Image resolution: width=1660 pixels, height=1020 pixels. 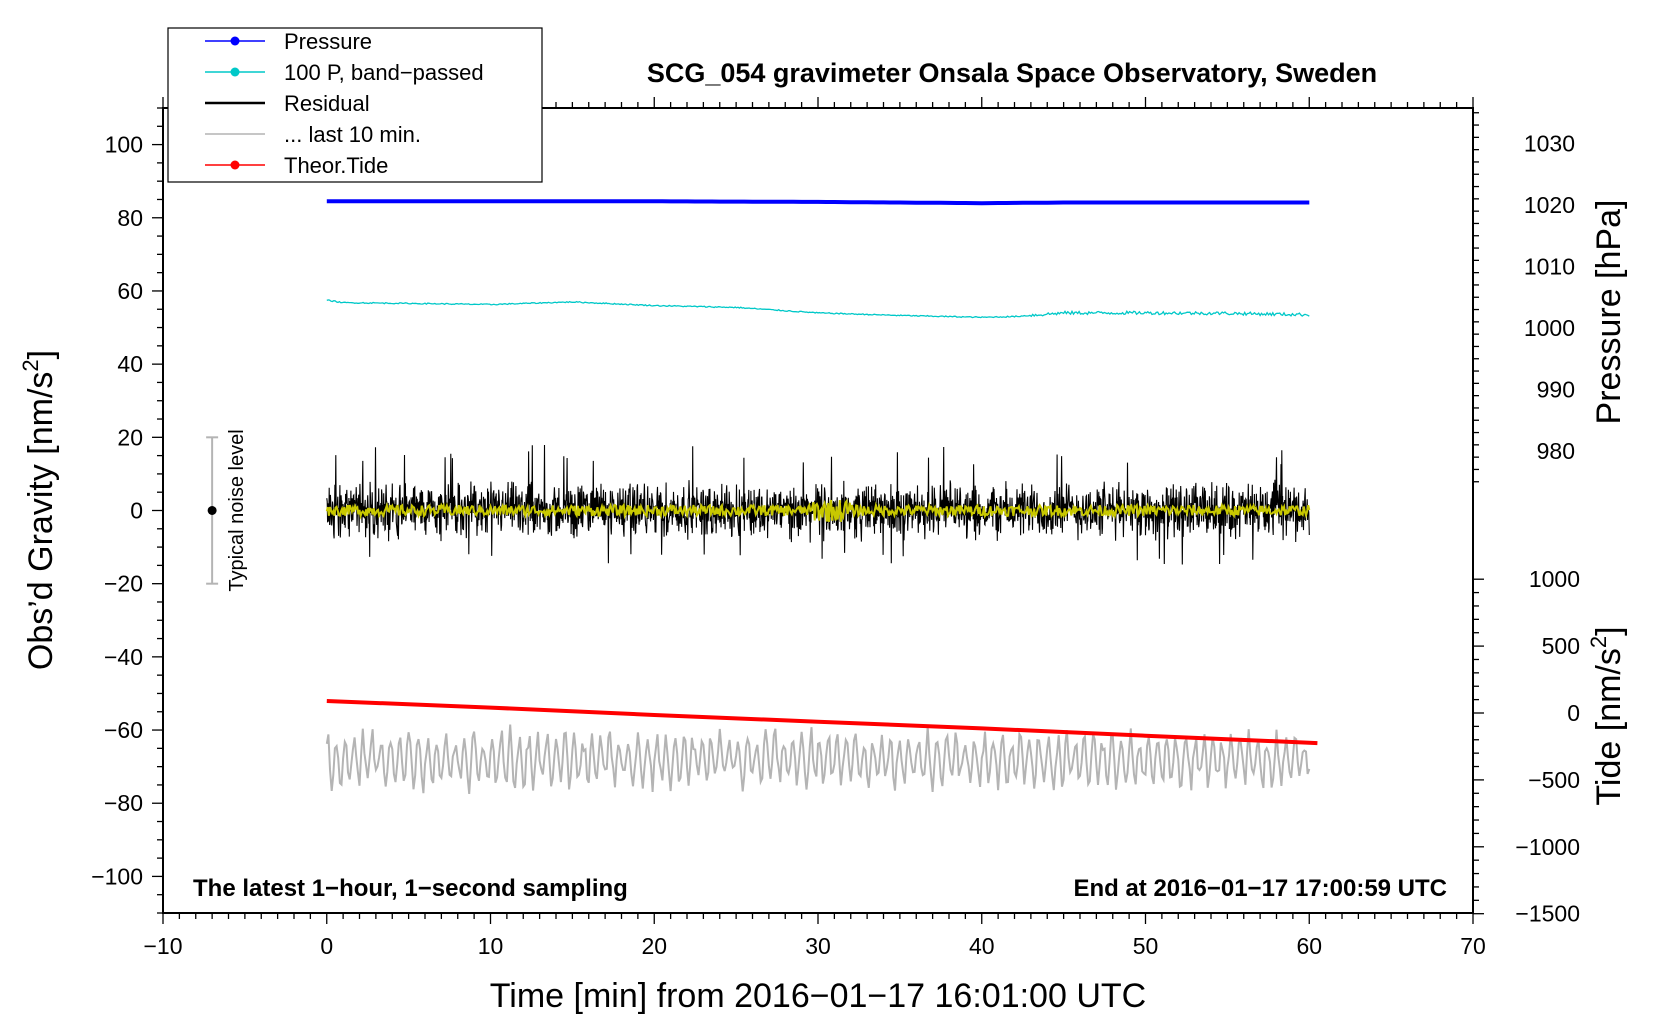 What do you see at coordinates (130, 218) in the screenshot?
I see `y-tick-label: 80` at bounding box center [130, 218].